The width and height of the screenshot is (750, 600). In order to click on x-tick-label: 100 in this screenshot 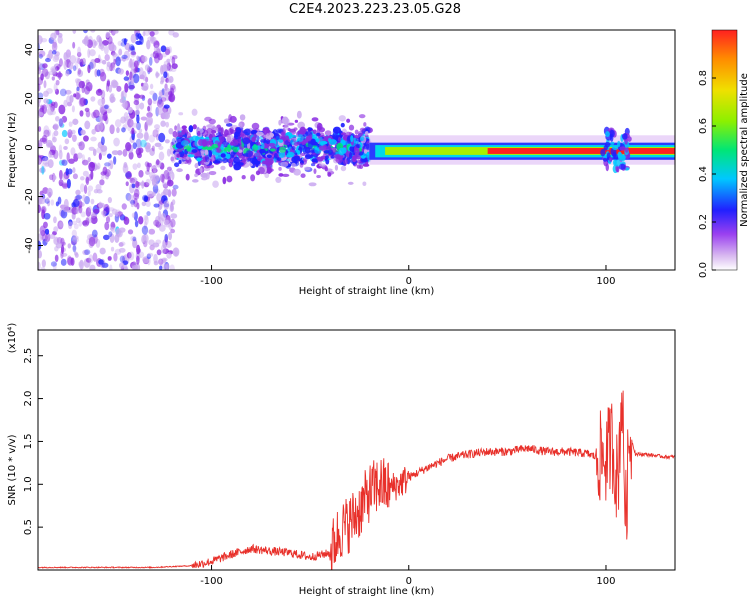, I will do `click(605, 581)`.